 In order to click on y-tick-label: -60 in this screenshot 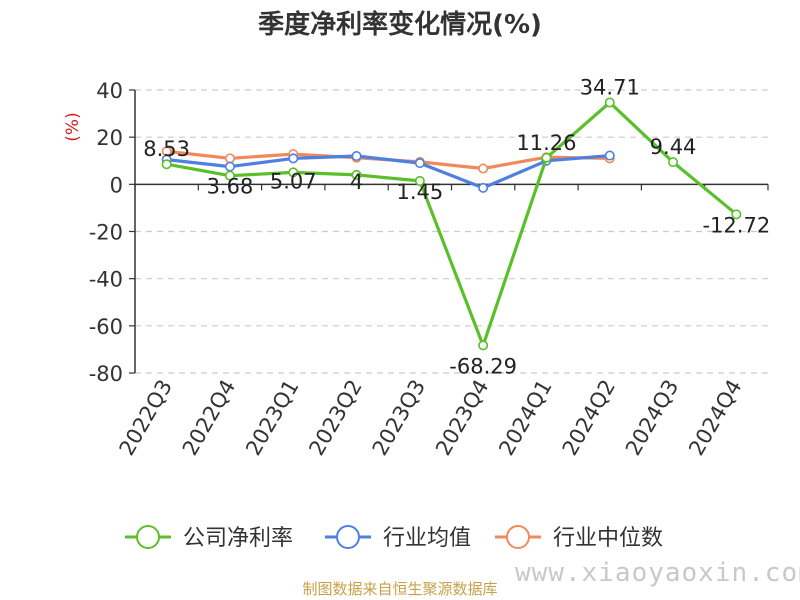, I will do `click(106, 327)`.